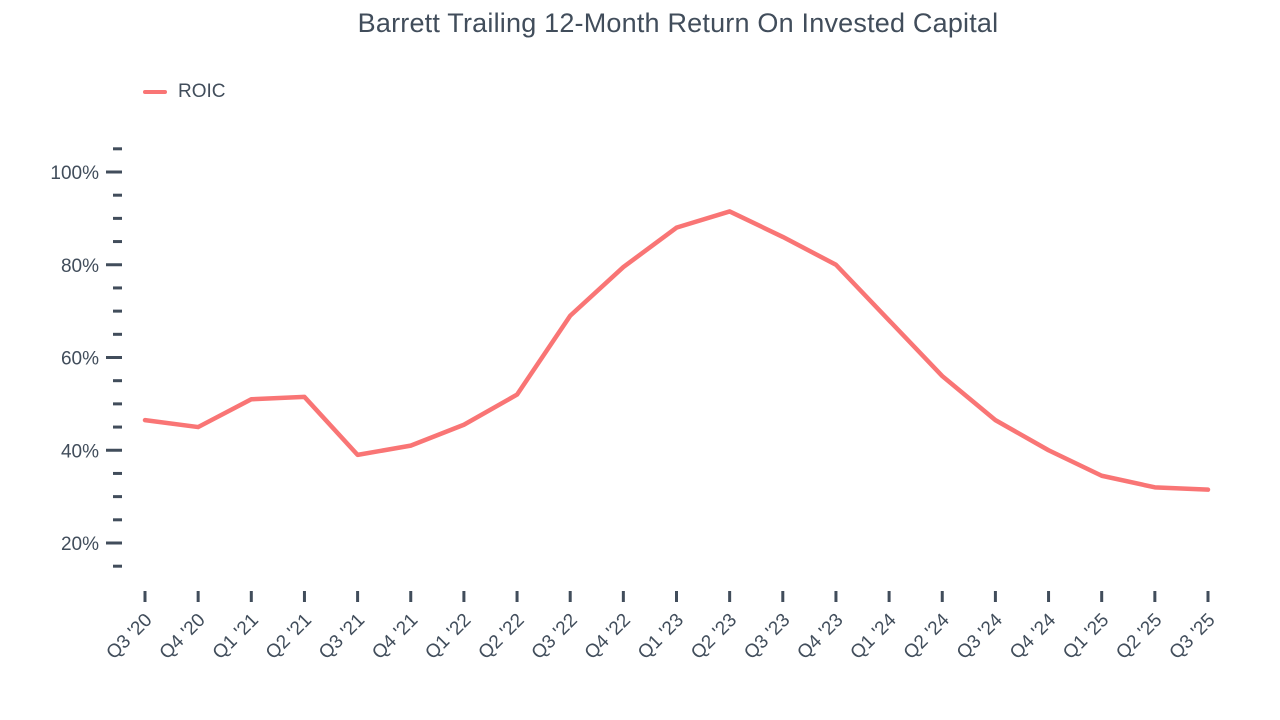  I want to click on x-axis-label: Q1 '24, so click(874, 636).